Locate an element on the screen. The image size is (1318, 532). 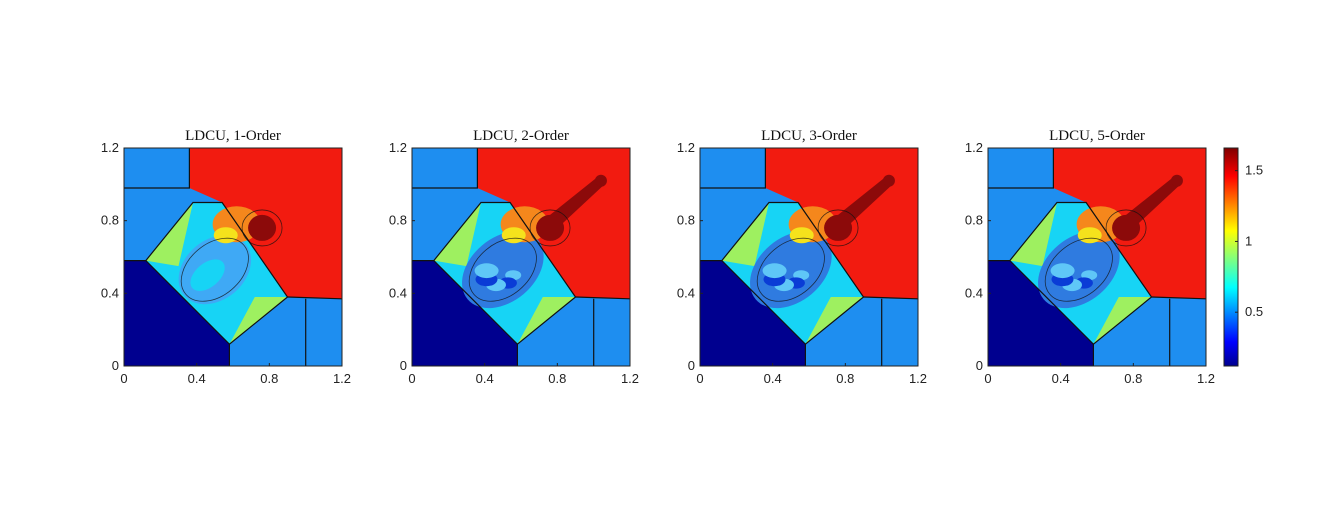
panel-3: LDCU, 3-Order 0 0.4 0.8 1.2 0 0.4 0.8 1.2 is located at coordinates (802, 257).